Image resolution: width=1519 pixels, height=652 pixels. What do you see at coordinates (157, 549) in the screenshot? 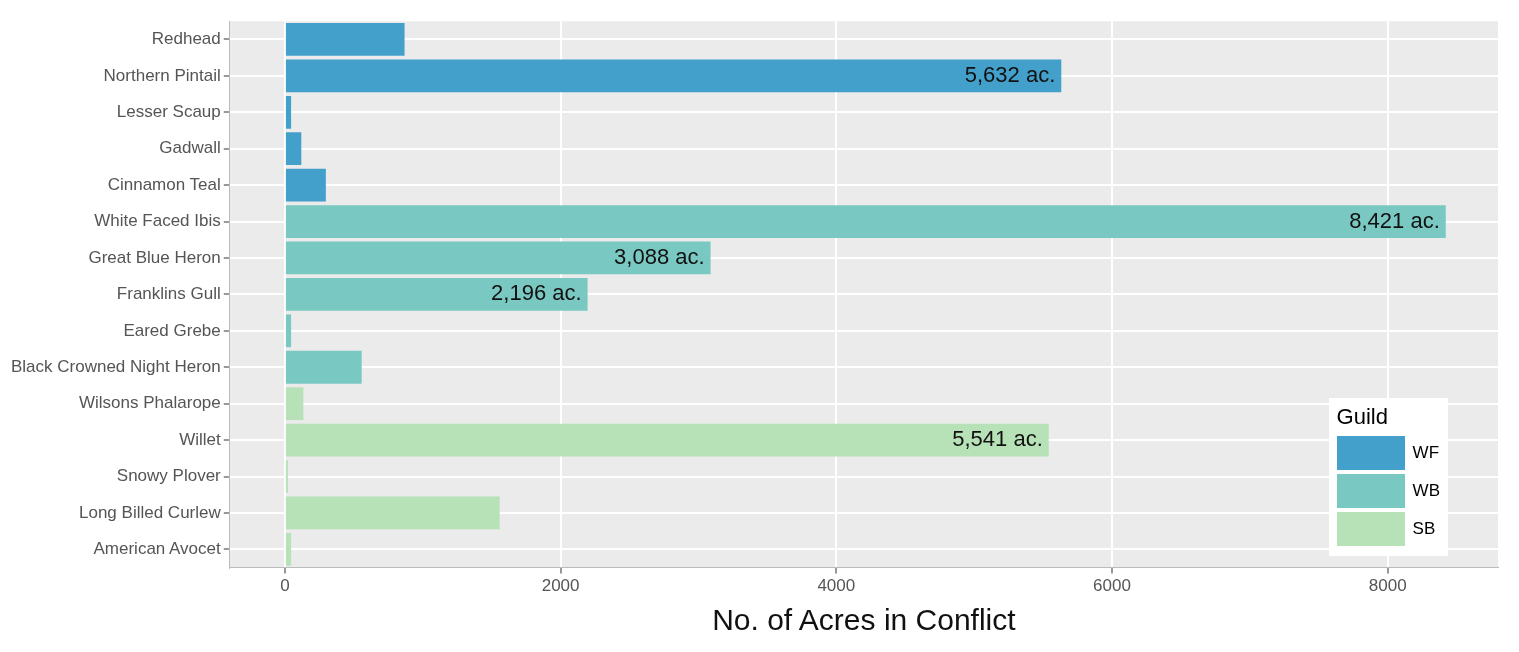
I see `y-tick-label: American Avocet` at bounding box center [157, 549].